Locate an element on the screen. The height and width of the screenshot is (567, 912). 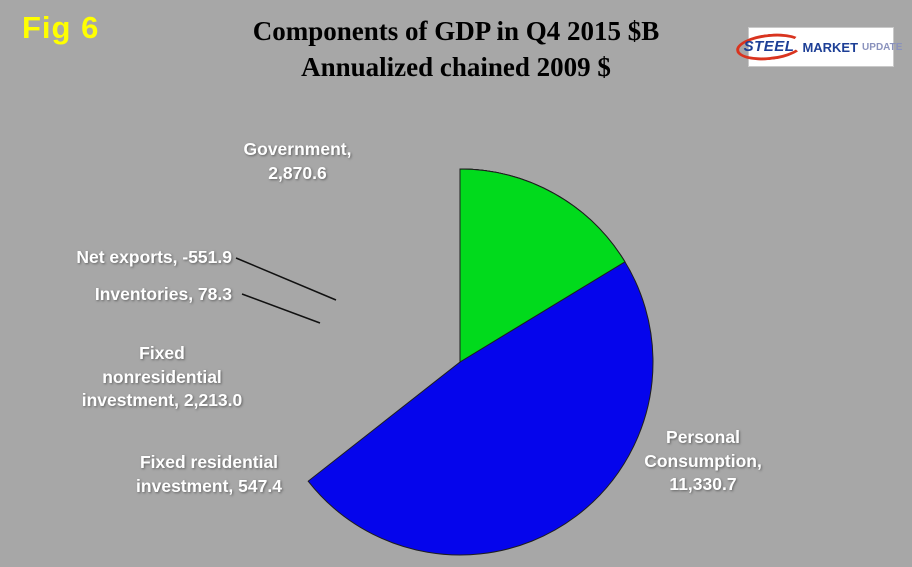
chart-title-line1: Components of GDP in Q4 2015 $B is located at coordinates (456, 31).